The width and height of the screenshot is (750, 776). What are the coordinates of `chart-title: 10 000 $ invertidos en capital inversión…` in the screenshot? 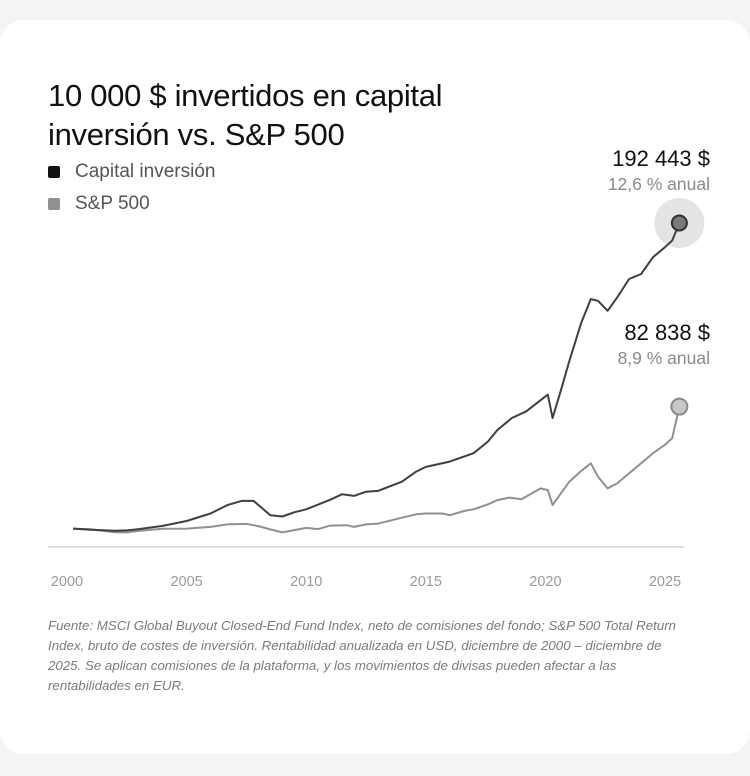 It's located at (245, 114).